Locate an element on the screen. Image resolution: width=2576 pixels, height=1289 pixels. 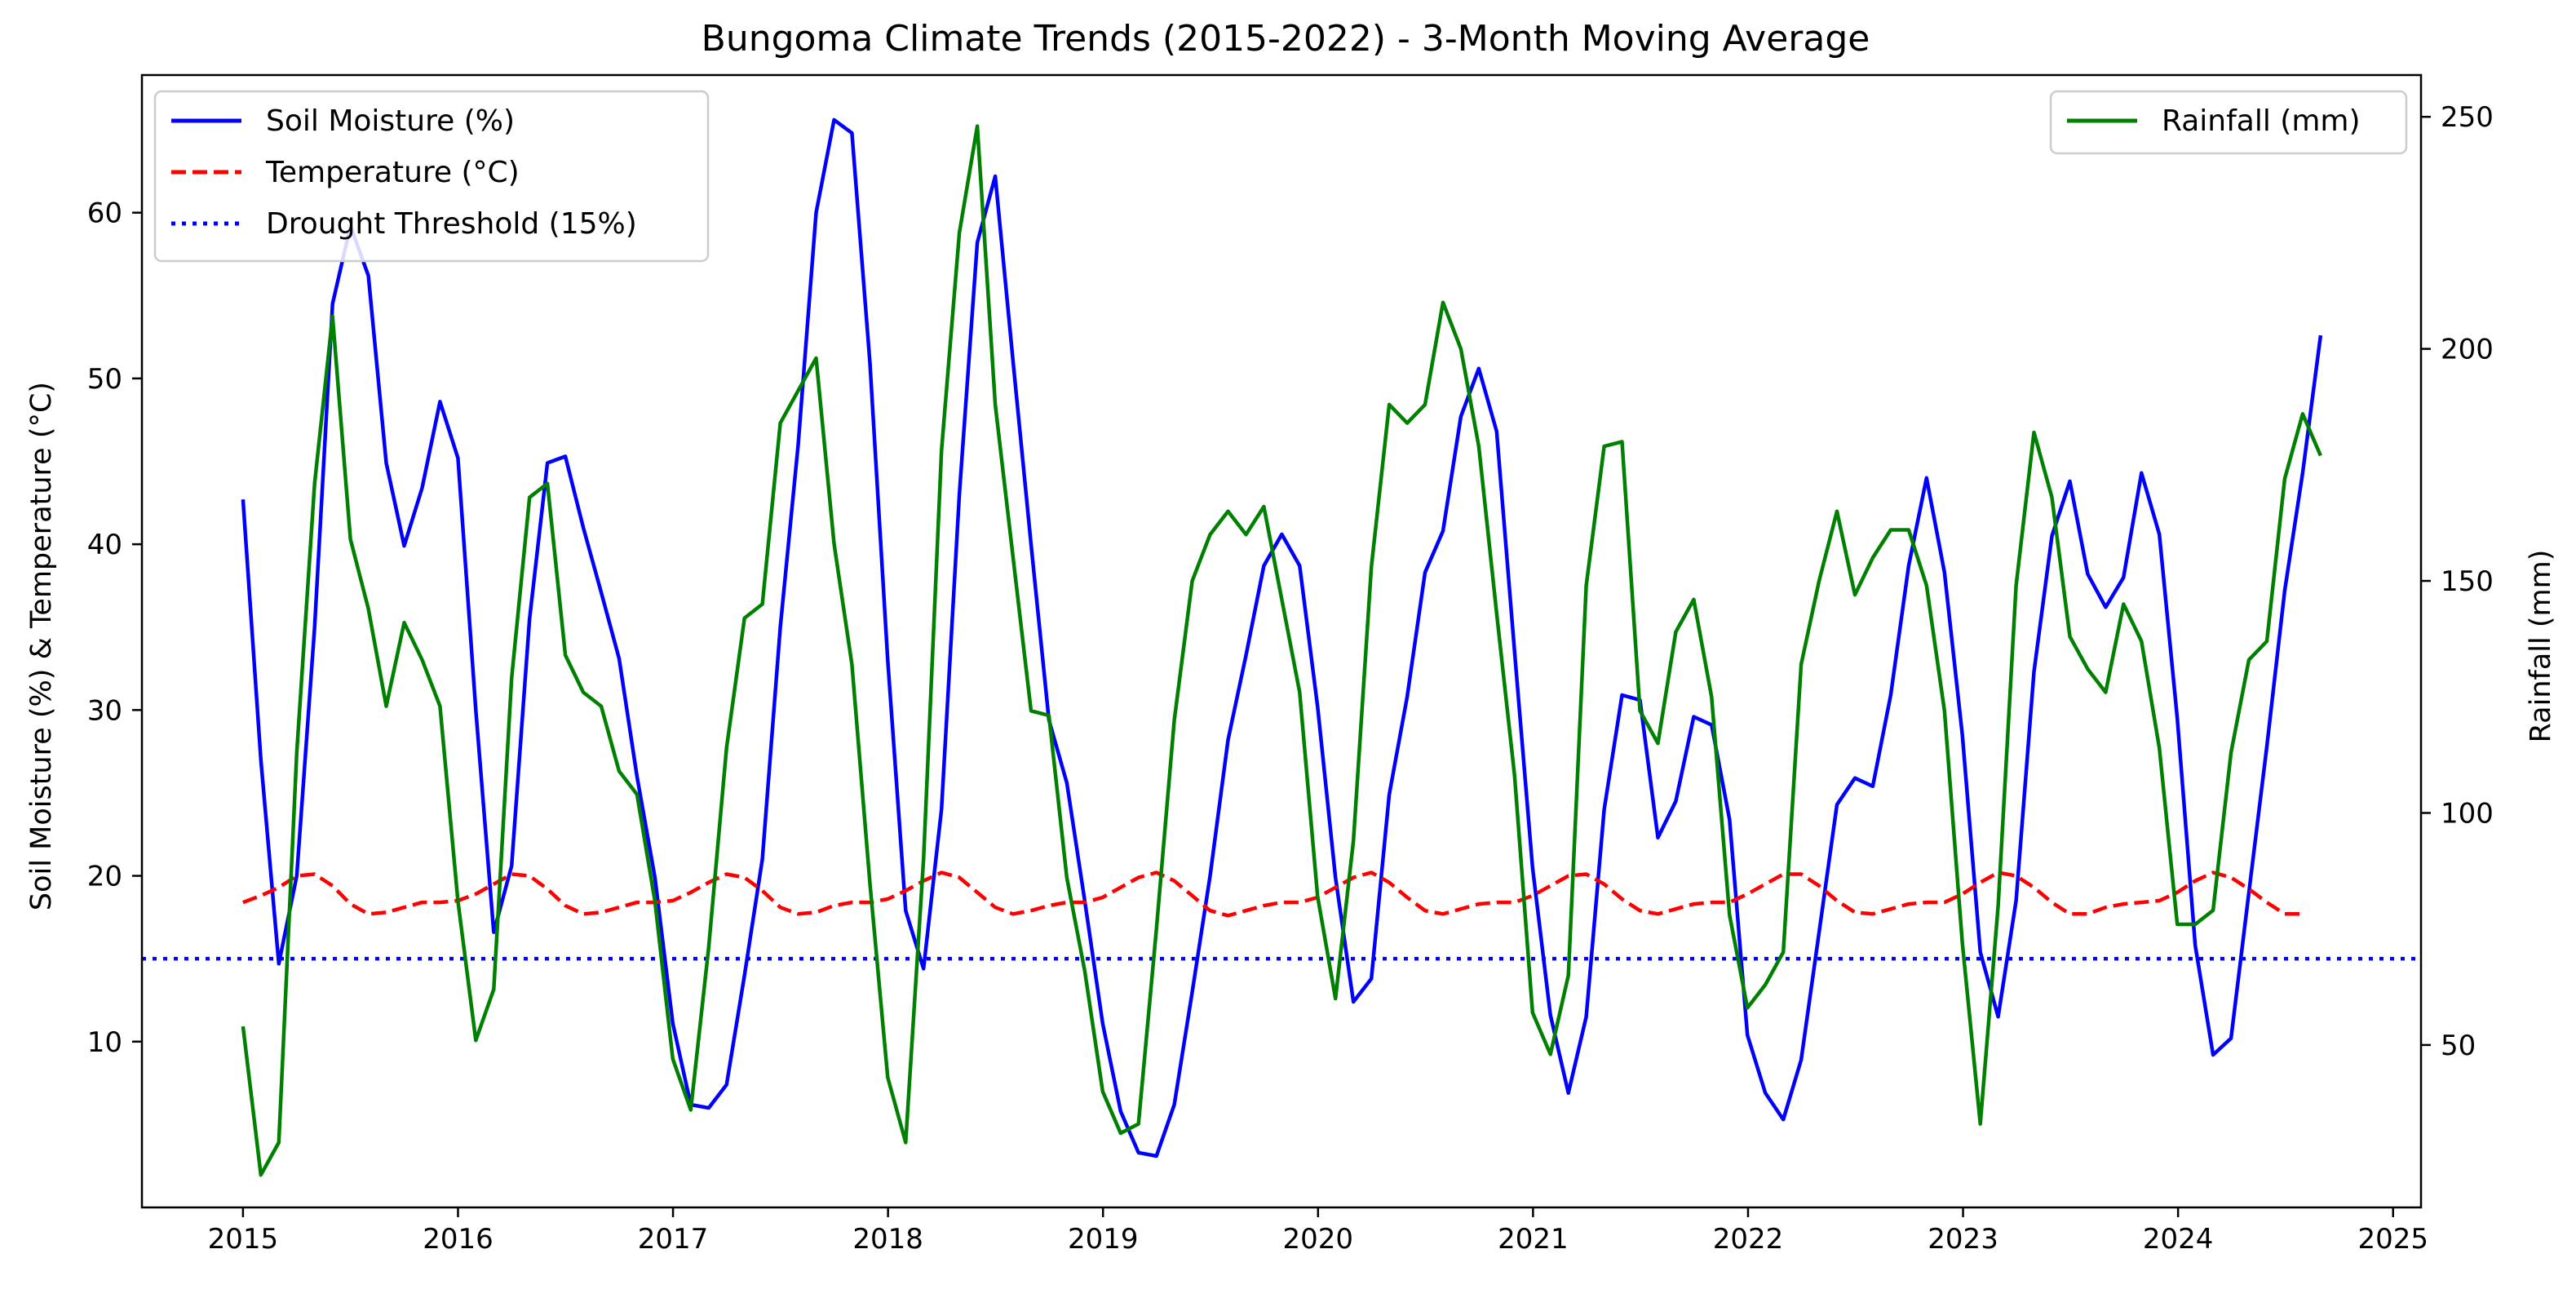
legend-right: Rainfall (mm) is located at coordinates (2228, 123).